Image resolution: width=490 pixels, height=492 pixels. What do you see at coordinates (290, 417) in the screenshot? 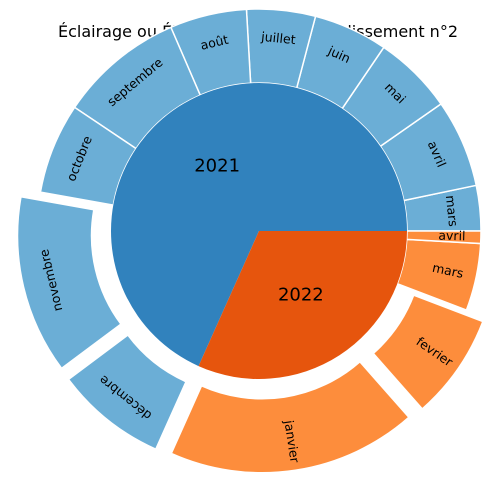
I see `outer-slice-2022-janvier` at bounding box center [290, 417].